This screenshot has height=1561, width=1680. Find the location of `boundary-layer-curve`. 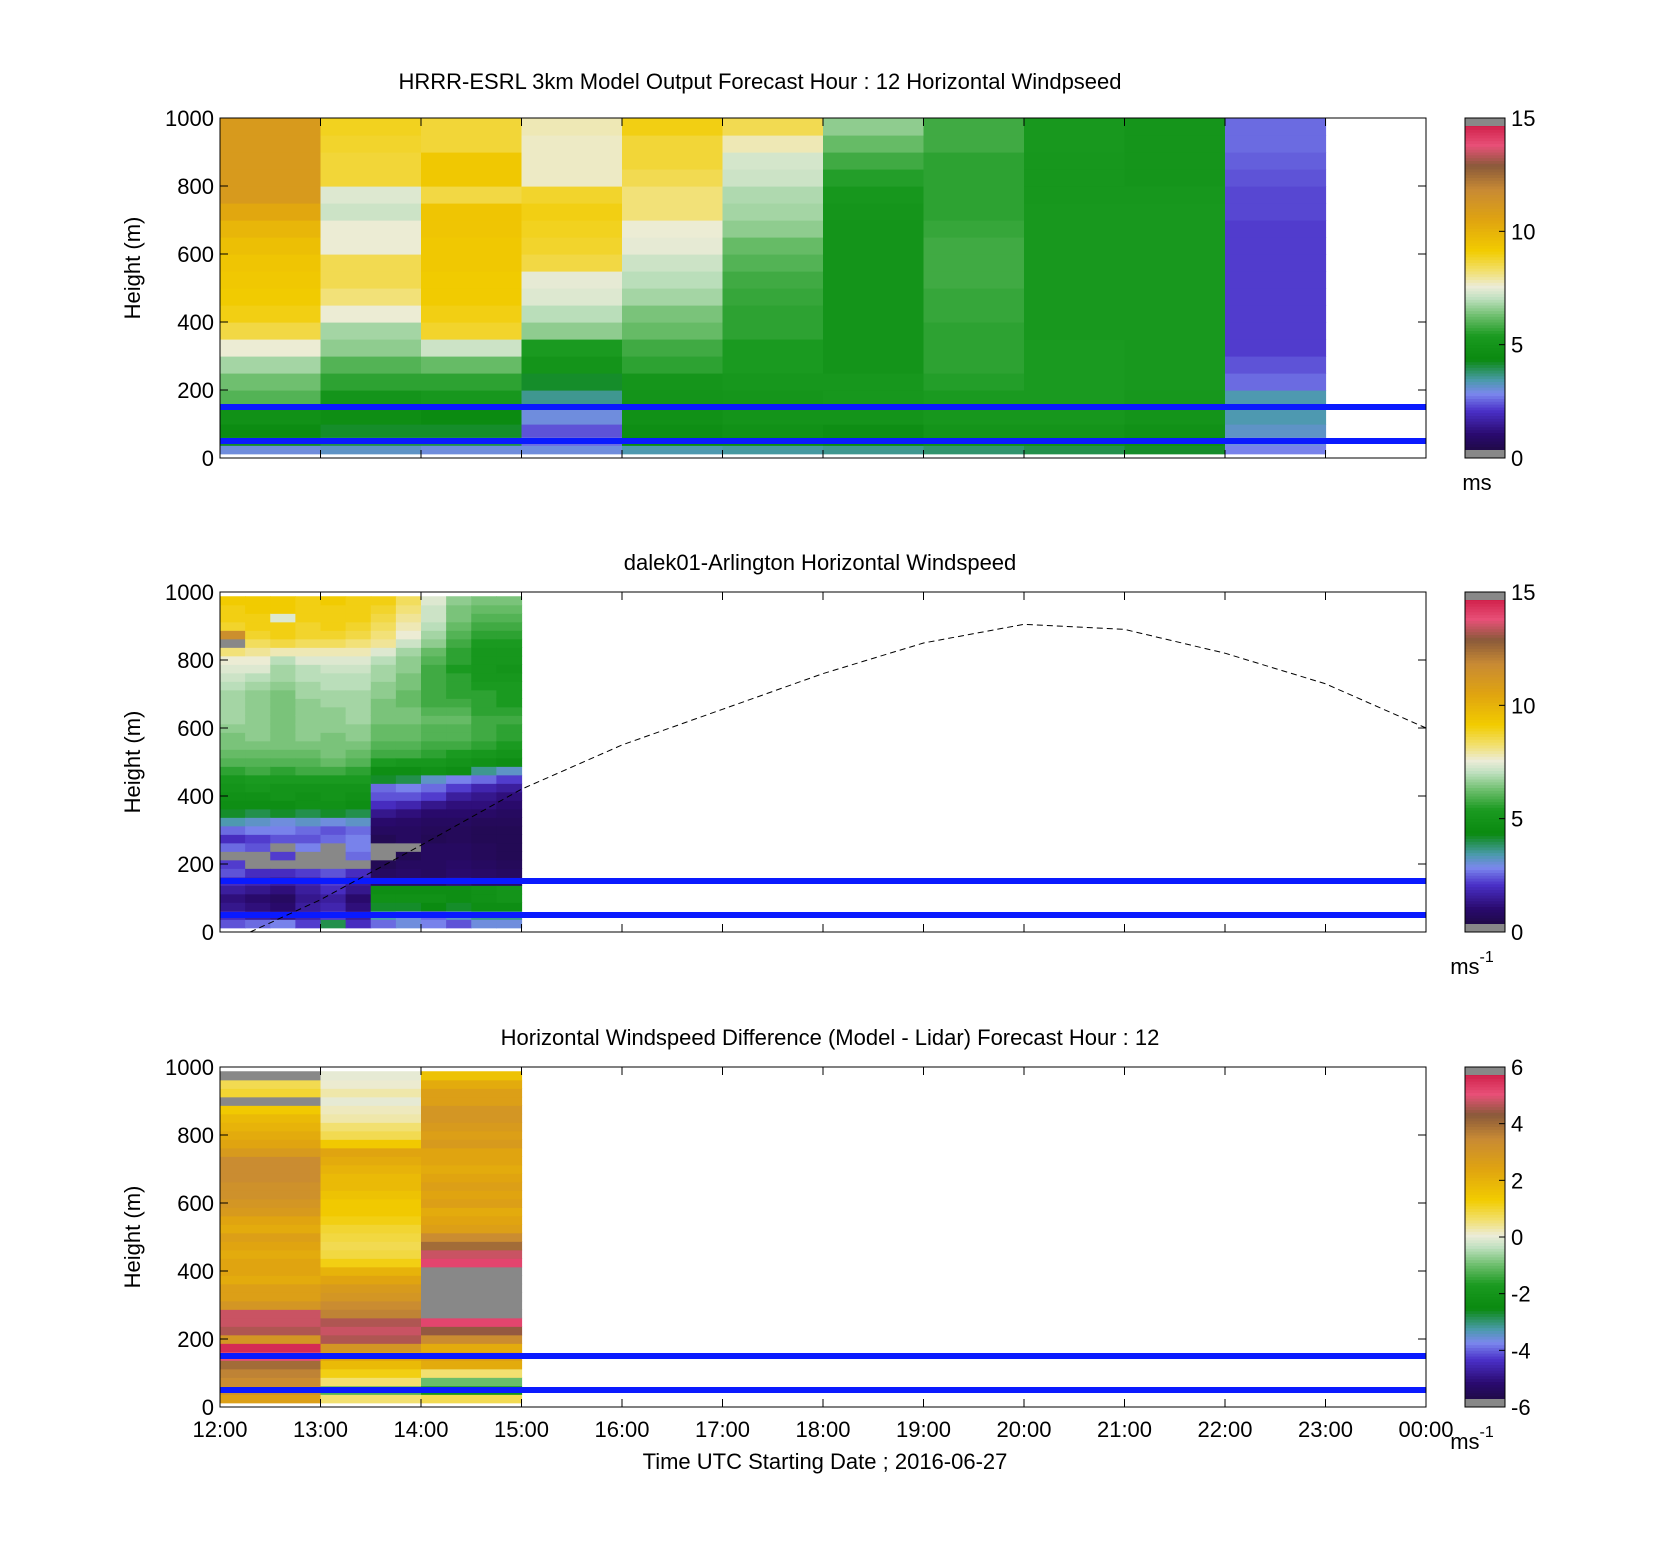

boundary-layer-curve is located at coordinates (838, 778).